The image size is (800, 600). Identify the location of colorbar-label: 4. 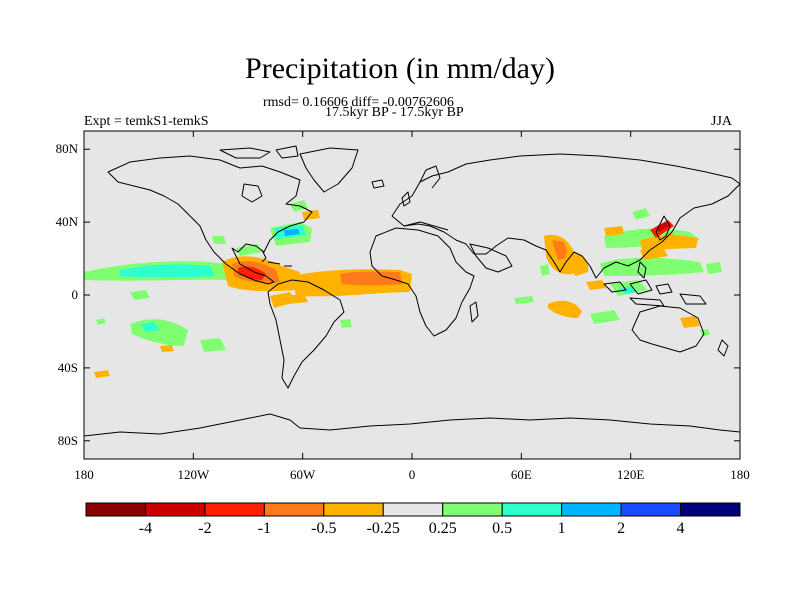
(680, 528).